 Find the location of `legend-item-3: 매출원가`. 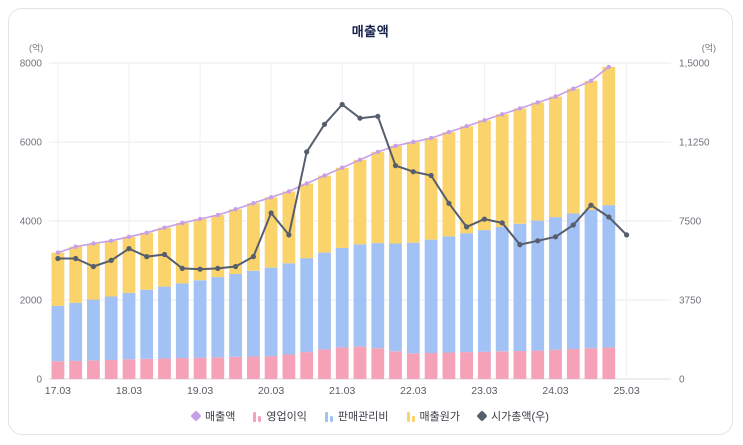

legend-item-3: 매출원가 is located at coordinates (433, 416).